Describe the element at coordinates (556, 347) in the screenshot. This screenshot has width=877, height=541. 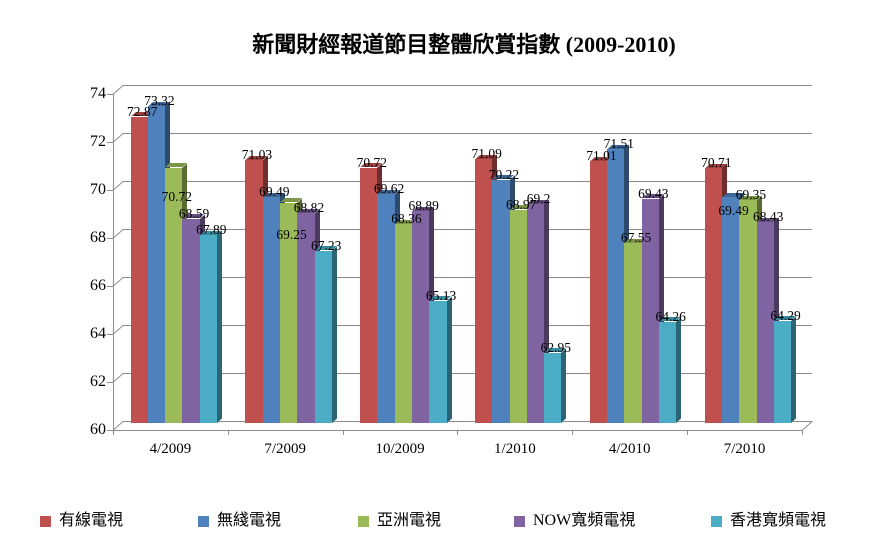
I see `bar-value-label: 62.95` at that location.